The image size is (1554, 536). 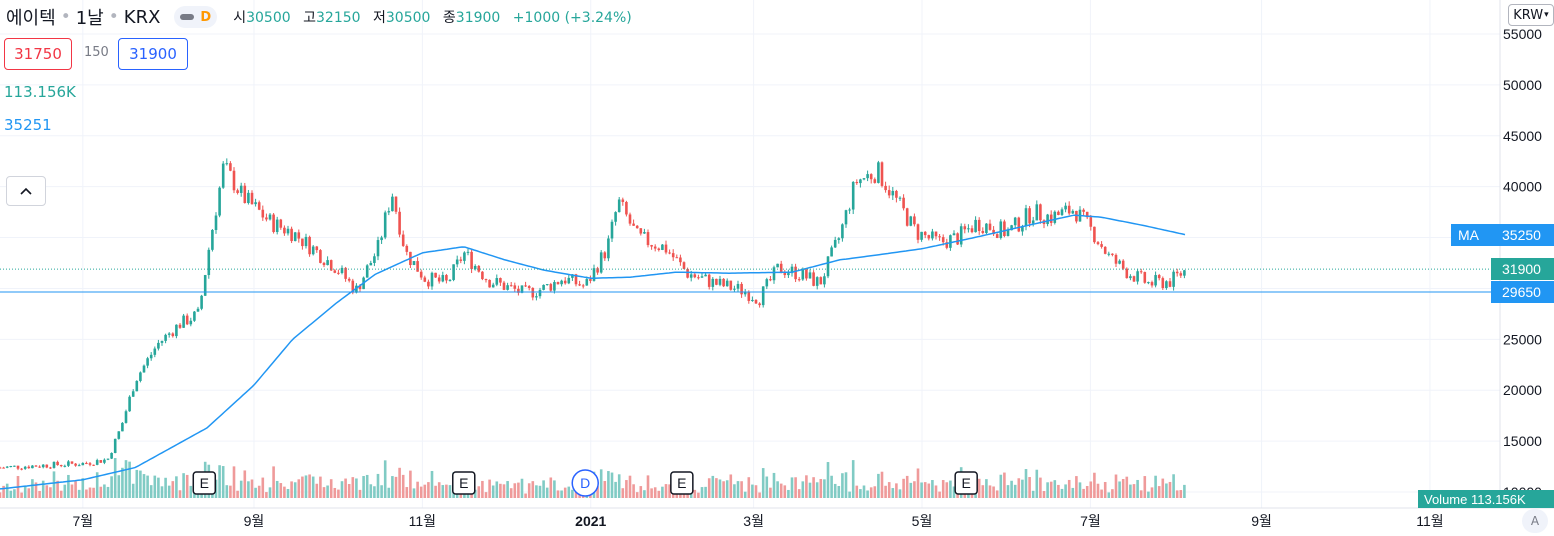 I want to click on ma-indicator-value: 35251, so click(x=28, y=125).